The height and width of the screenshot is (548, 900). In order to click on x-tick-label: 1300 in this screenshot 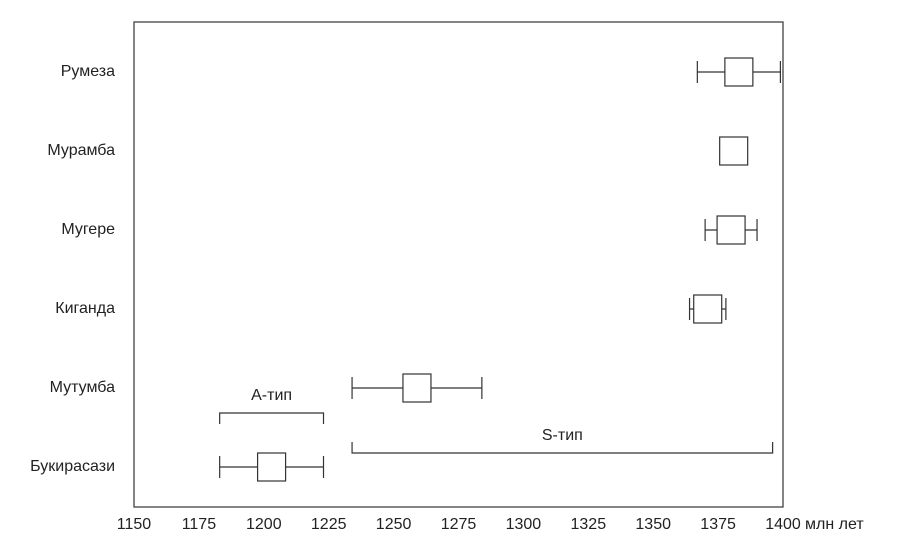, I will do `click(524, 524)`.